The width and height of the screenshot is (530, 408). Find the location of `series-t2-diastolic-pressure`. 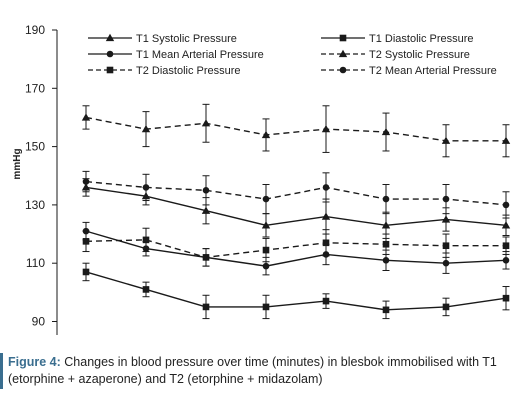

series-t2-diastolic-pressure is located at coordinates (296, 247).